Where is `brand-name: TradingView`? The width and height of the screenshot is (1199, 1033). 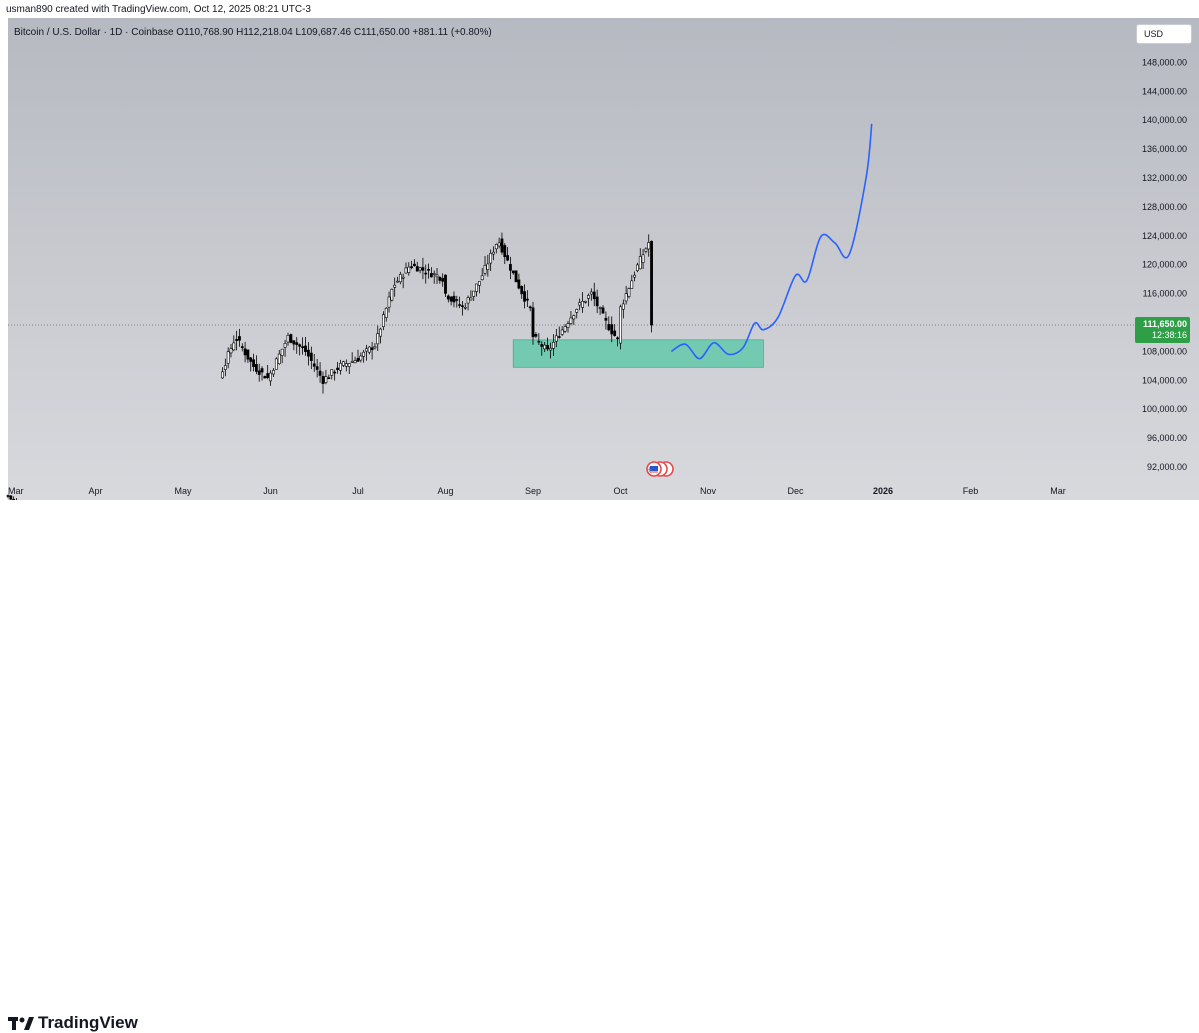
brand-name: TradingView is located at coordinates (88, 1022).